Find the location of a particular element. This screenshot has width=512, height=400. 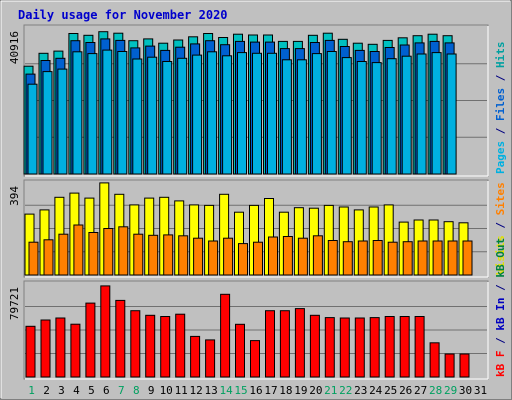

x-tick-label: 5 is located at coordinates (91, 390).